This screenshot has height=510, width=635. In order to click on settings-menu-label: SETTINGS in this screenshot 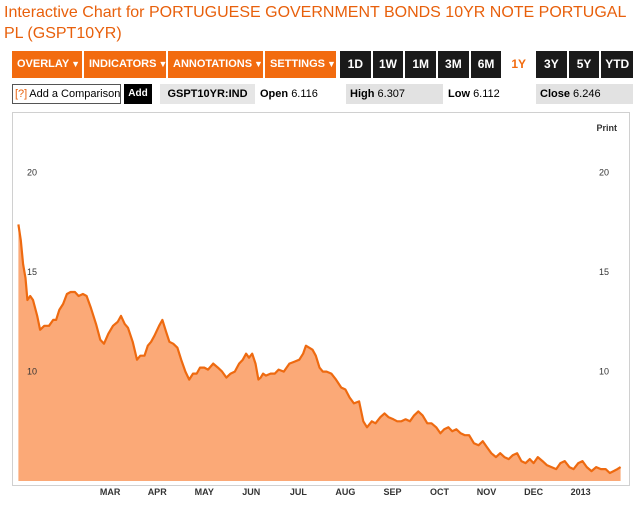, I will do `click(298, 64)`.